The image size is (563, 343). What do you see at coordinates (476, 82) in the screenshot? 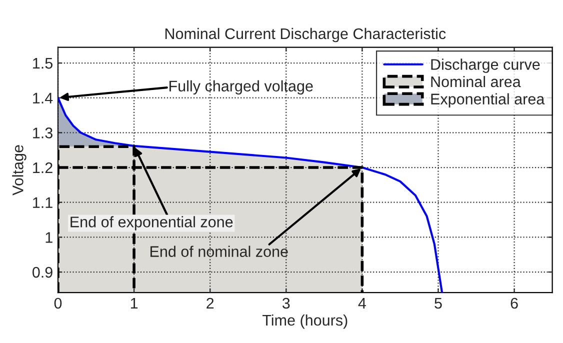
I see `legend-label: Nominal area` at bounding box center [476, 82].